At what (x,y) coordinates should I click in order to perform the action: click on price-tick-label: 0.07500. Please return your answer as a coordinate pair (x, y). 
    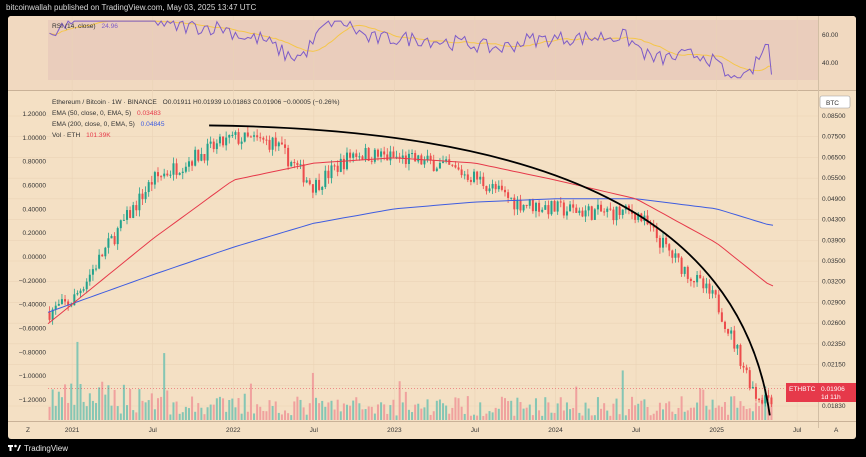
    Looking at the image, I should click on (834, 137).